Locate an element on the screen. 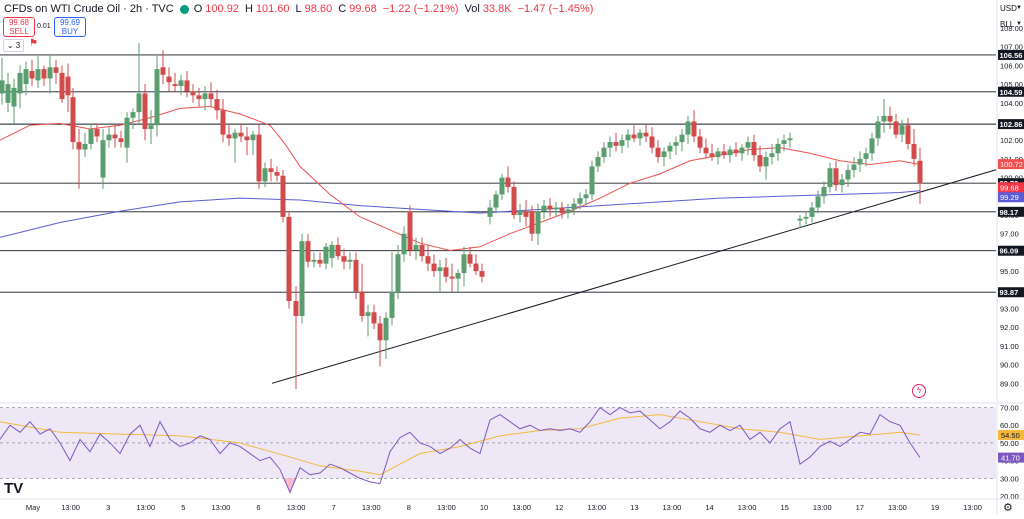  gear-icon: ⚙ is located at coordinates (1008, 508).